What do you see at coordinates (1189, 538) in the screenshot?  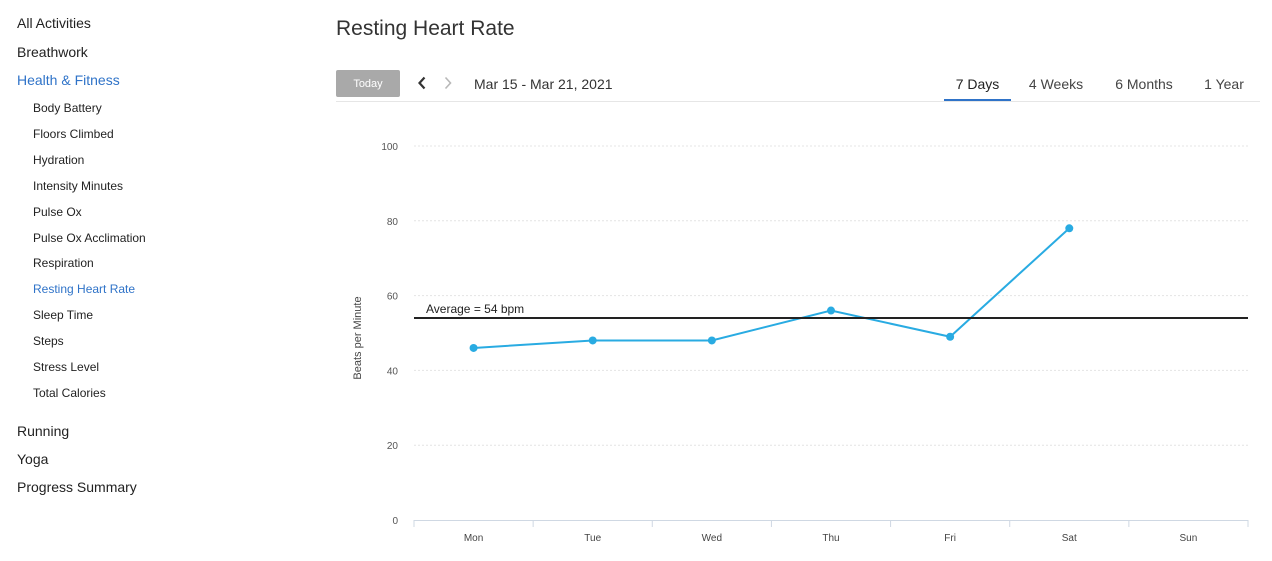 I see `x-tick-label: Sun` at bounding box center [1189, 538].